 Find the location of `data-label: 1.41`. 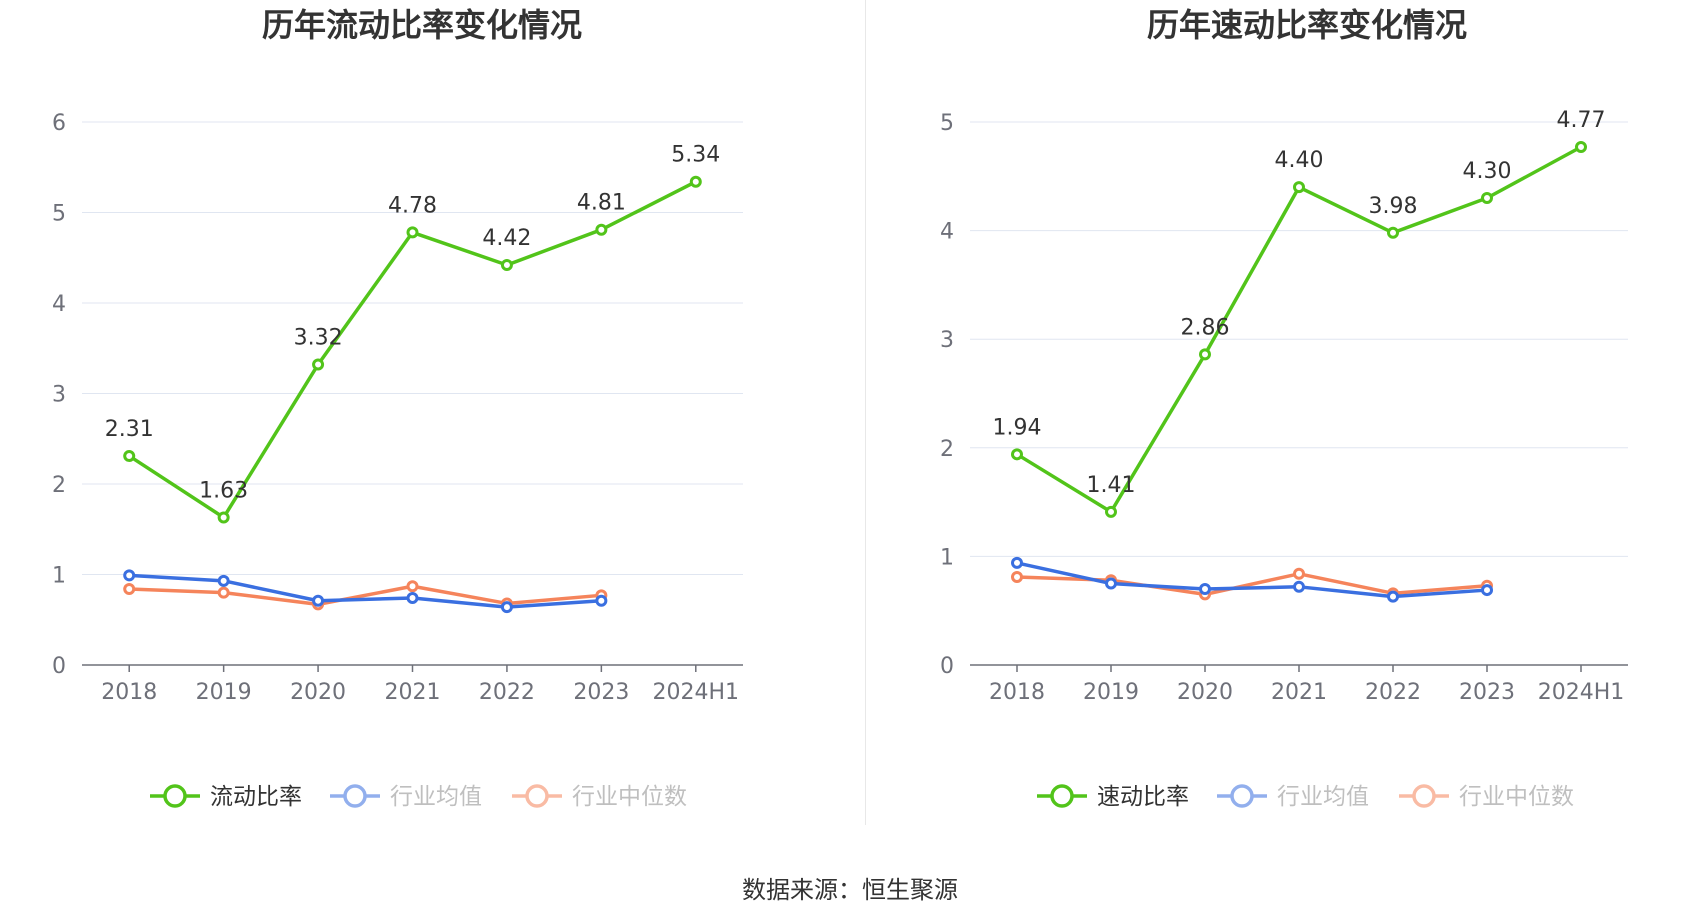

data-label: 1.41 is located at coordinates (1111, 485).